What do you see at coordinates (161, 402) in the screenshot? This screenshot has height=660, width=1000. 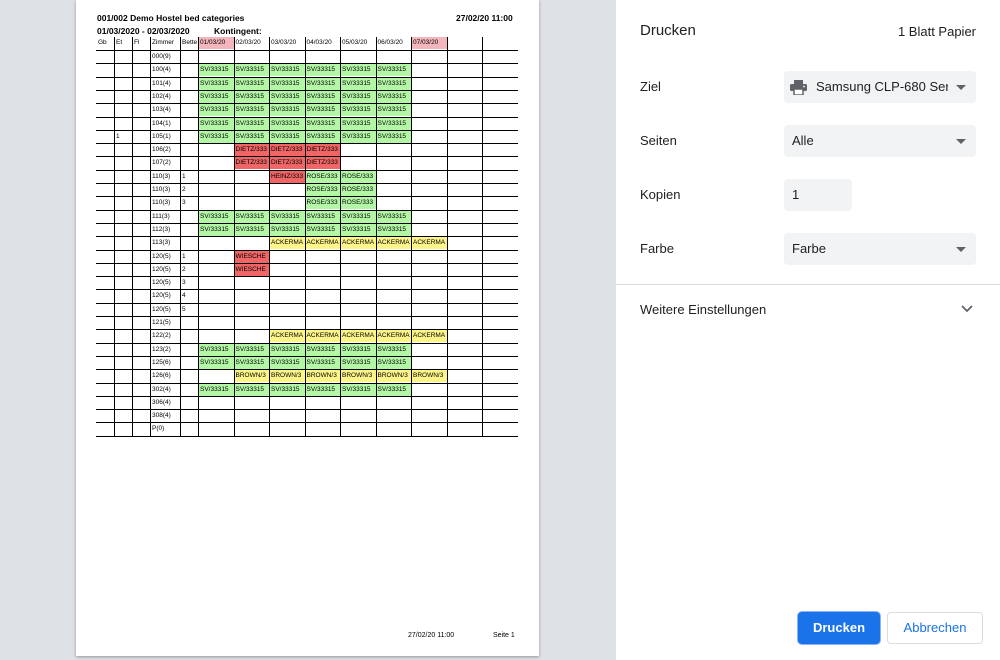 I see `room-cell: 306(4)` at bounding box center [161, 402].